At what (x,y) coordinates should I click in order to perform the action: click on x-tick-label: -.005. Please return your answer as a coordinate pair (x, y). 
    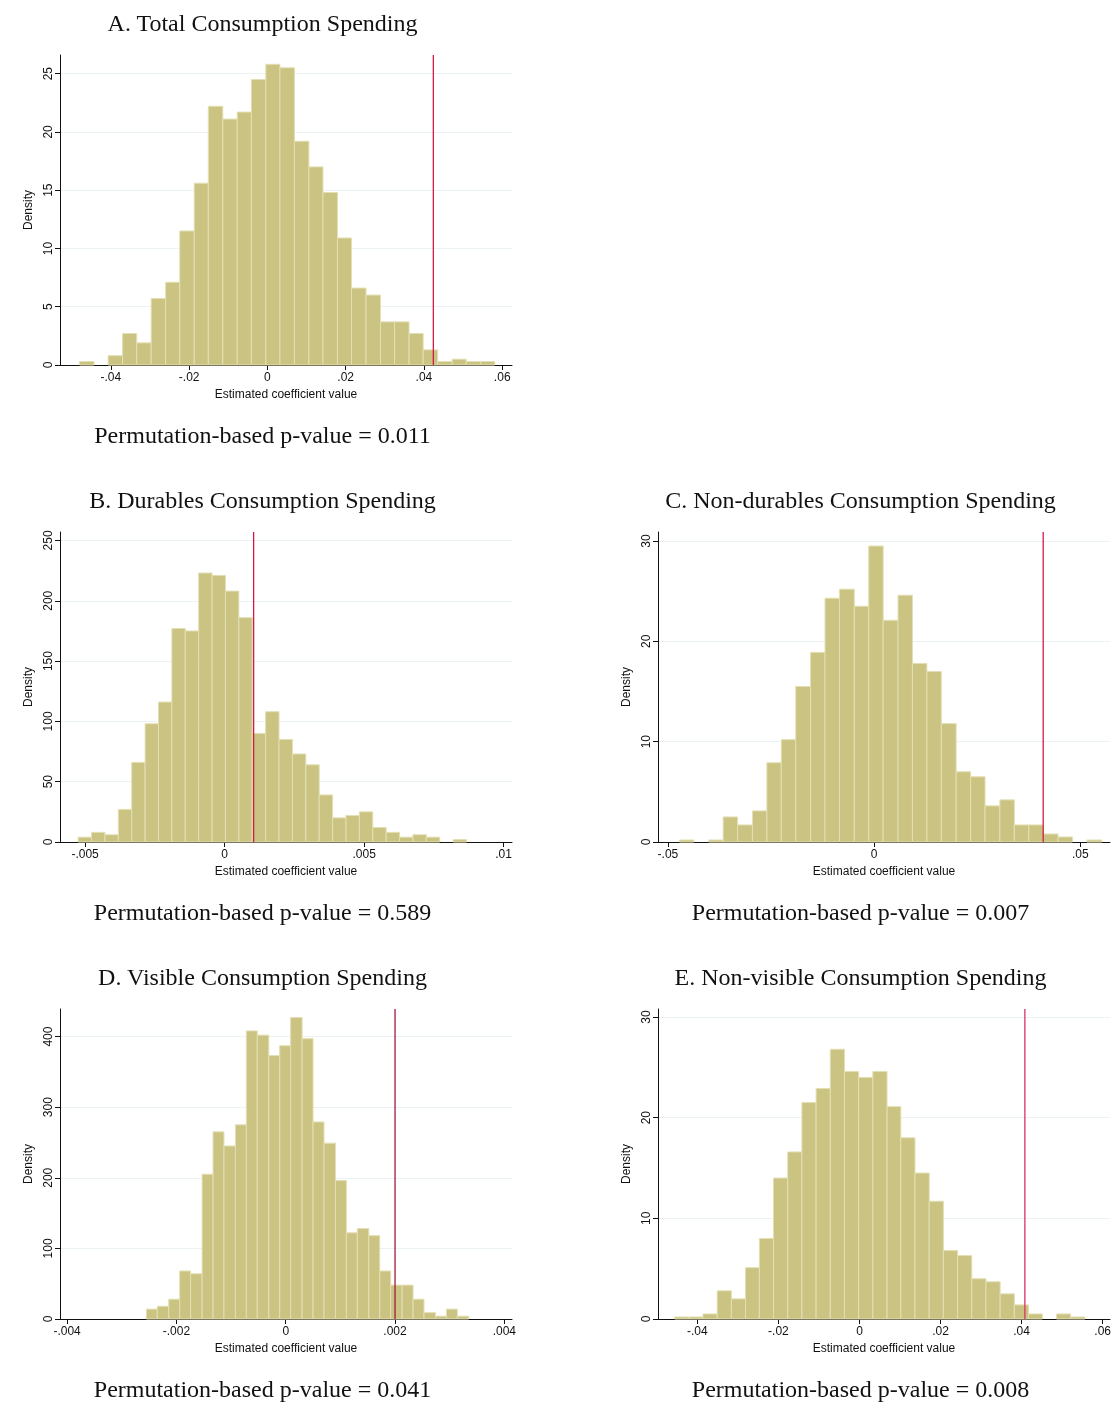
    Looking at the image, I should click on (85, 854).